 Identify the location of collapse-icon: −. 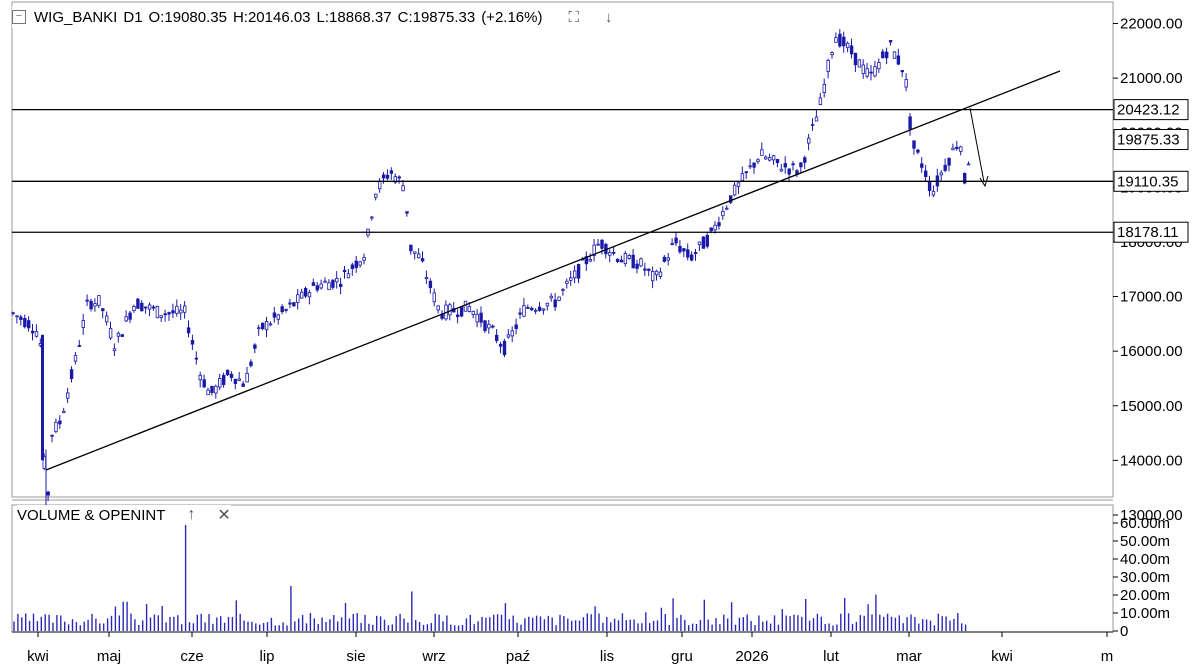
(19, 17).